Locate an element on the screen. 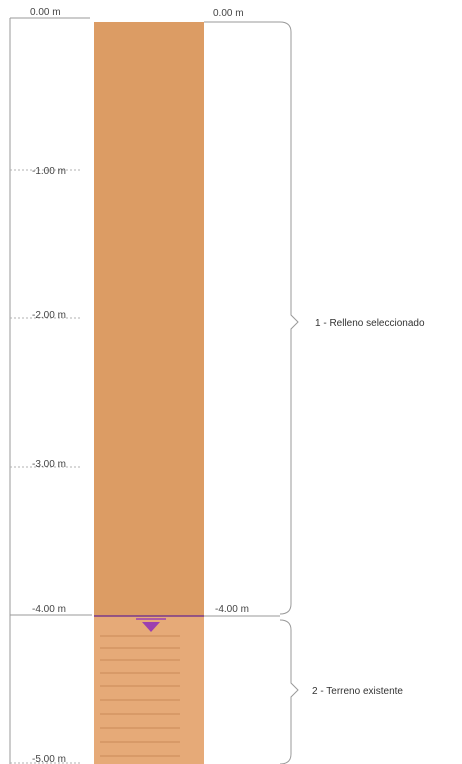 The image size is (462, 764). depth-label-3: -3.00 m is located at coordinates (49, 464).